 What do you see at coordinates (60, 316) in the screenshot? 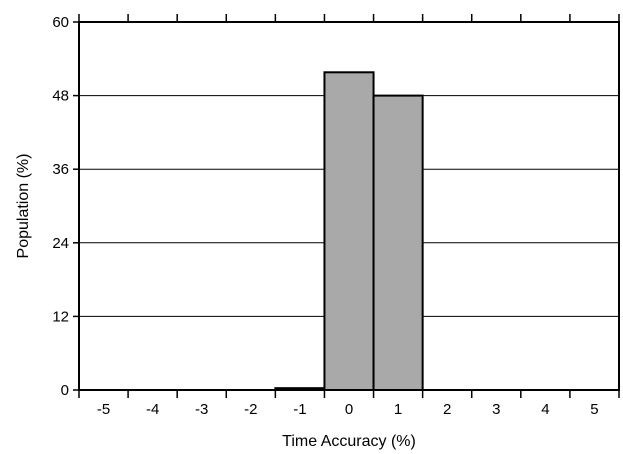
I see `y-tick-label: 12` at bounding box center [60, 316].